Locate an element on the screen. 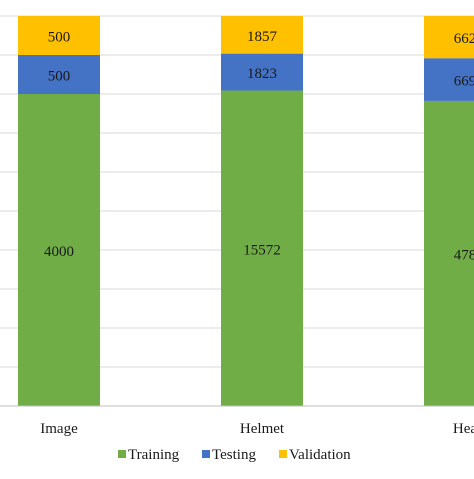 Image resolution: width=474 pixels, height=479 pixels. data-label-testing-helmet: 1823 is located at coordinates (262, 74).